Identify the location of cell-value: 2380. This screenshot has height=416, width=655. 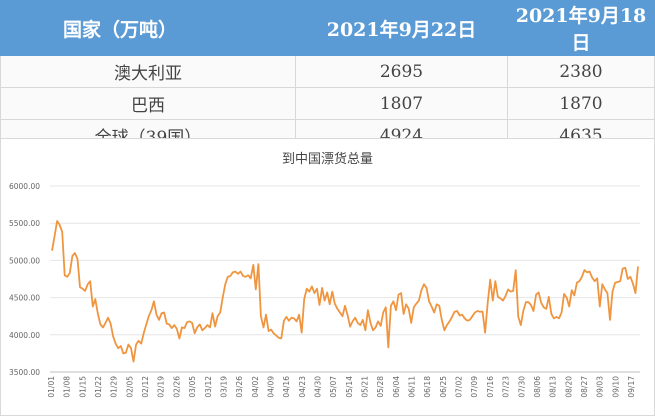
(581, 71).